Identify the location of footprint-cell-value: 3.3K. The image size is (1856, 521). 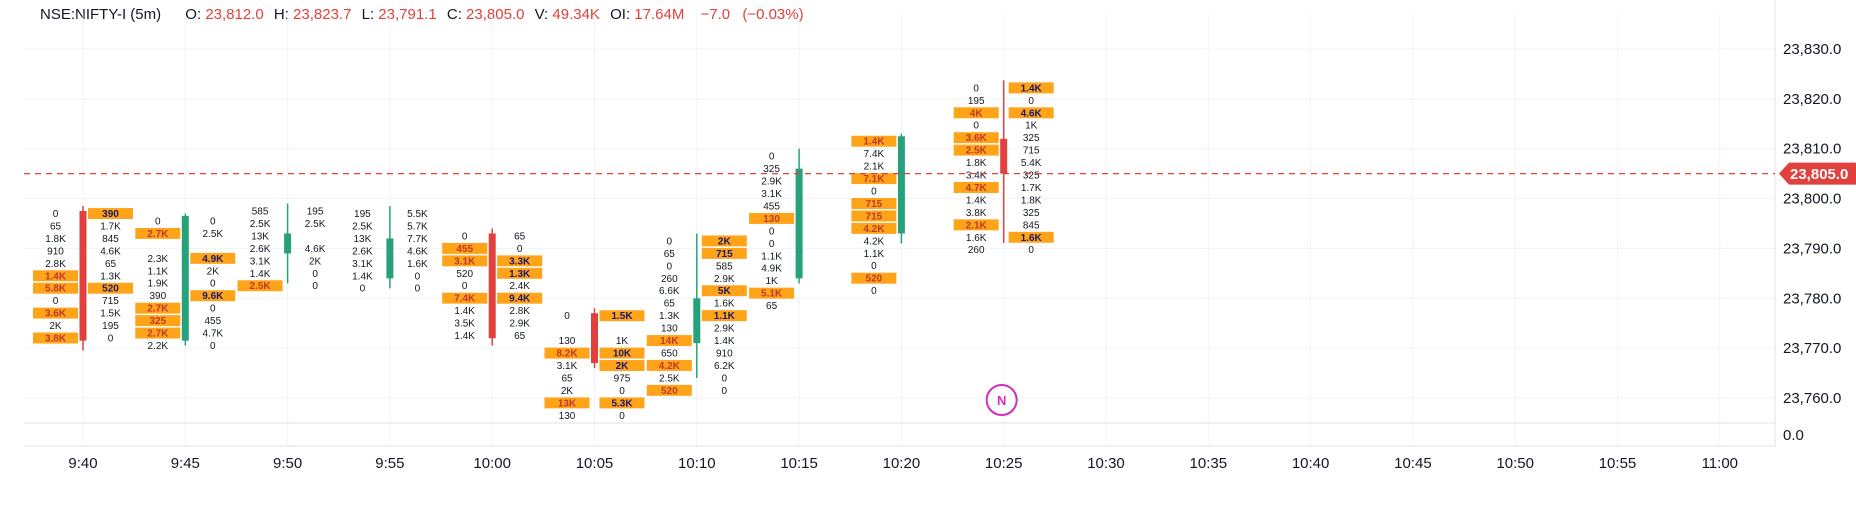
(520, 261).